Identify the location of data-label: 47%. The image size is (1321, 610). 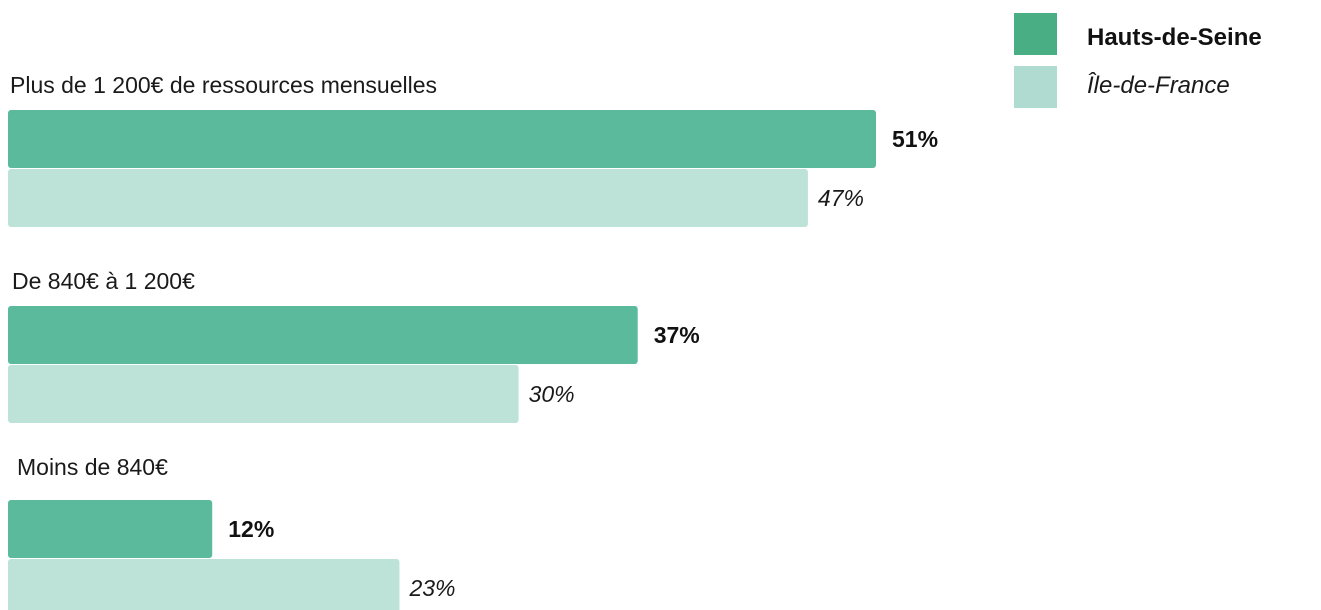
(841, 198).